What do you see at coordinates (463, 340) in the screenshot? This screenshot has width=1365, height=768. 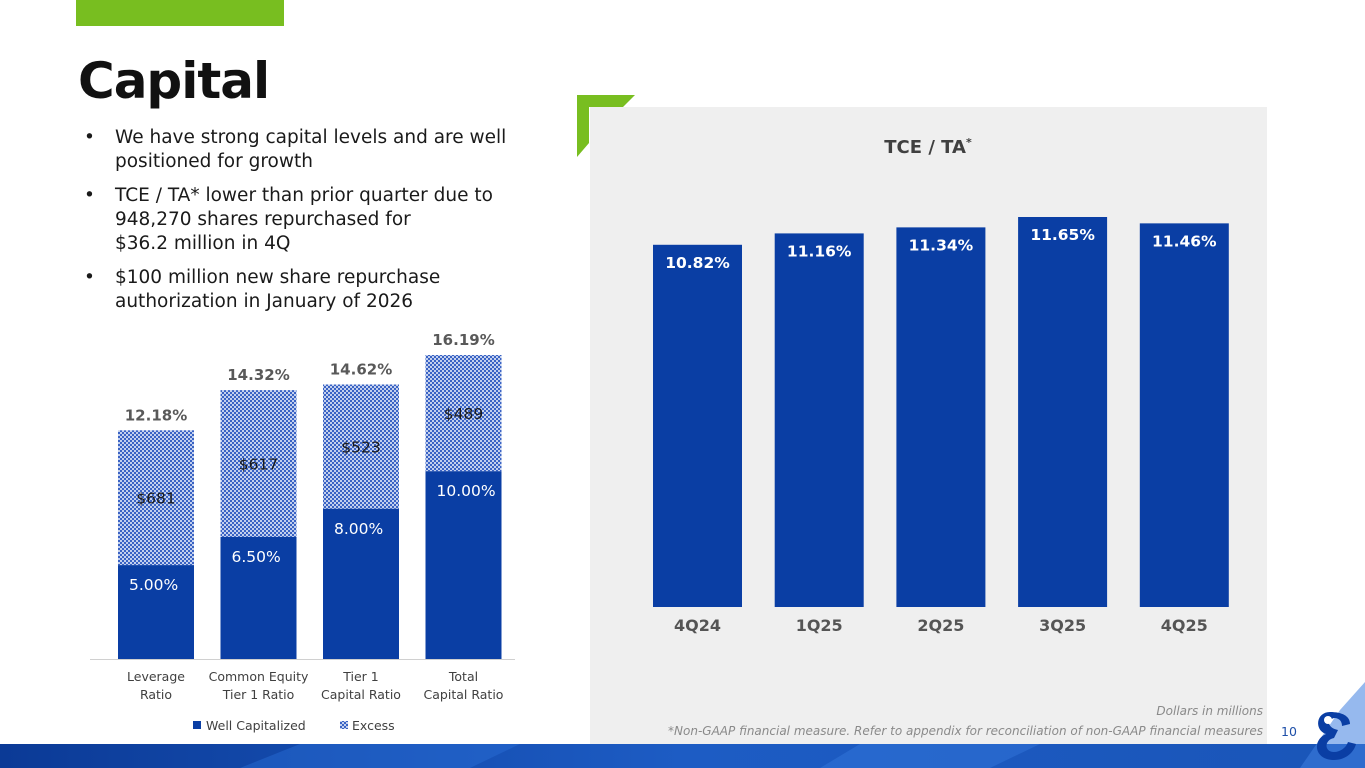 I see `total-label: 16.19%` at bounding box center [463, 340].